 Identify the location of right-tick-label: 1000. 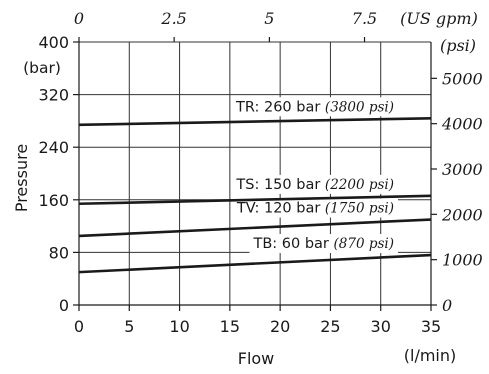
(462, 260).